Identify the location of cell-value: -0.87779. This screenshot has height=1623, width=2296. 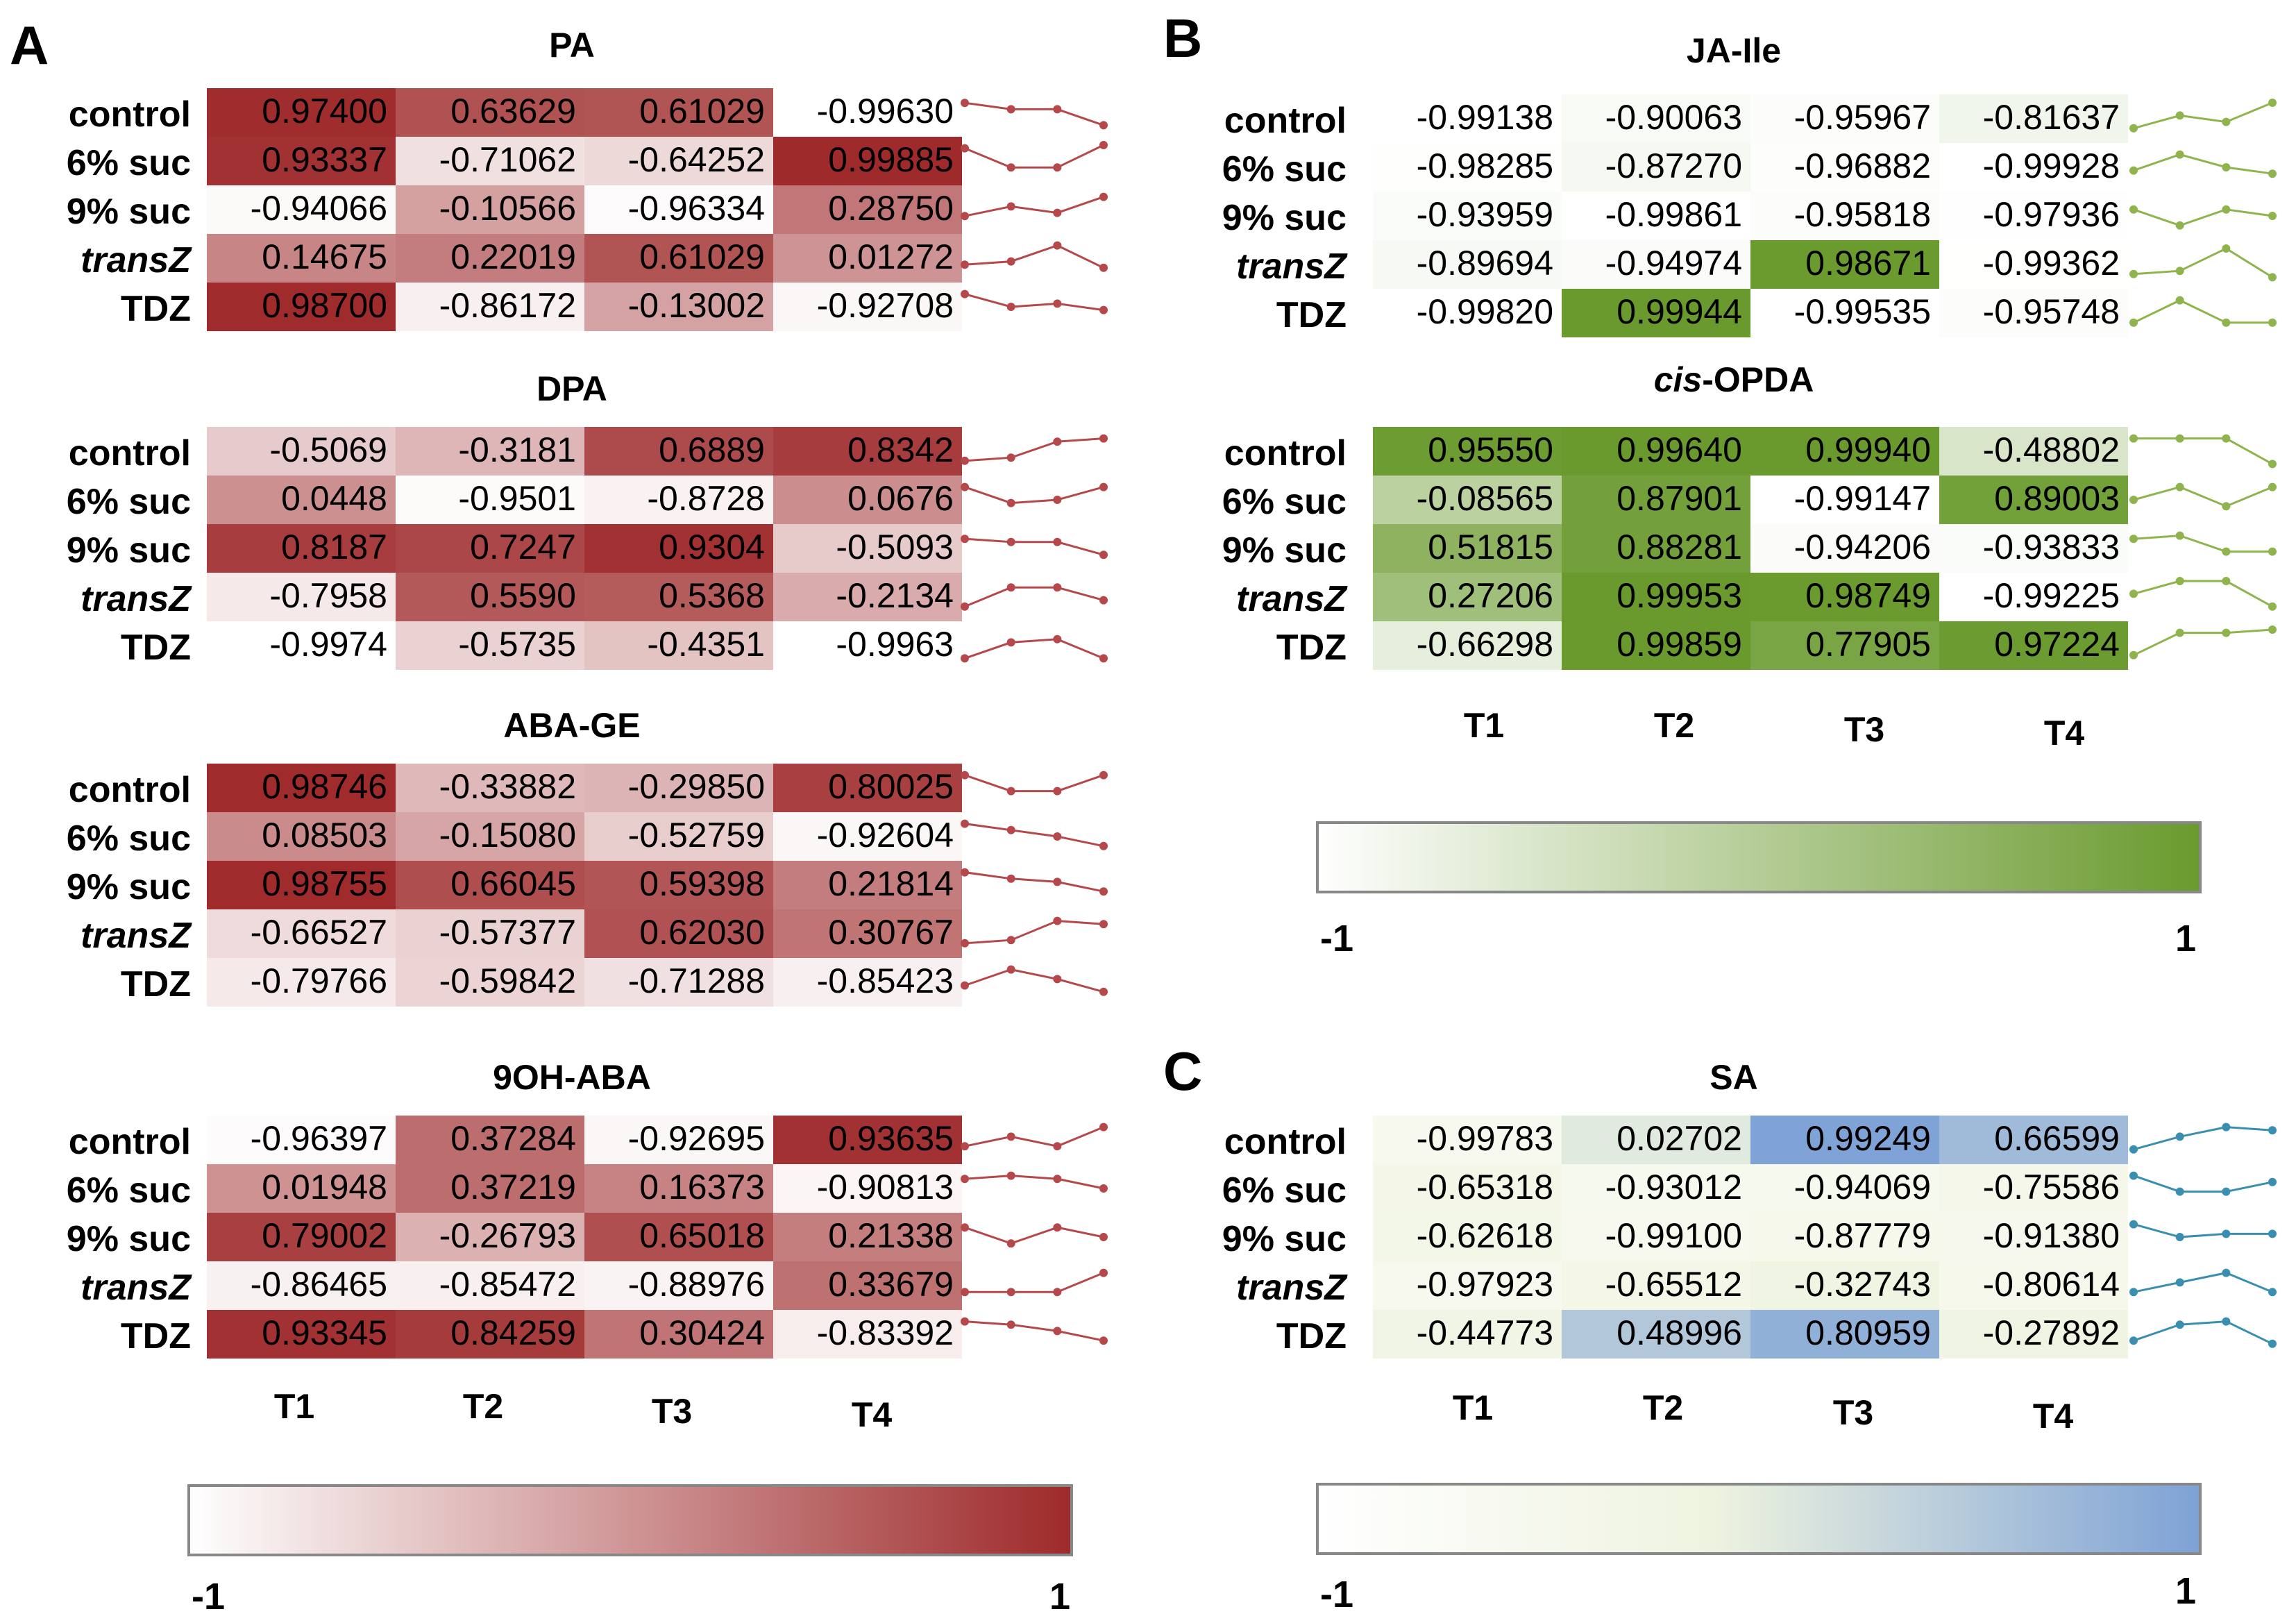
(1863, 1235).